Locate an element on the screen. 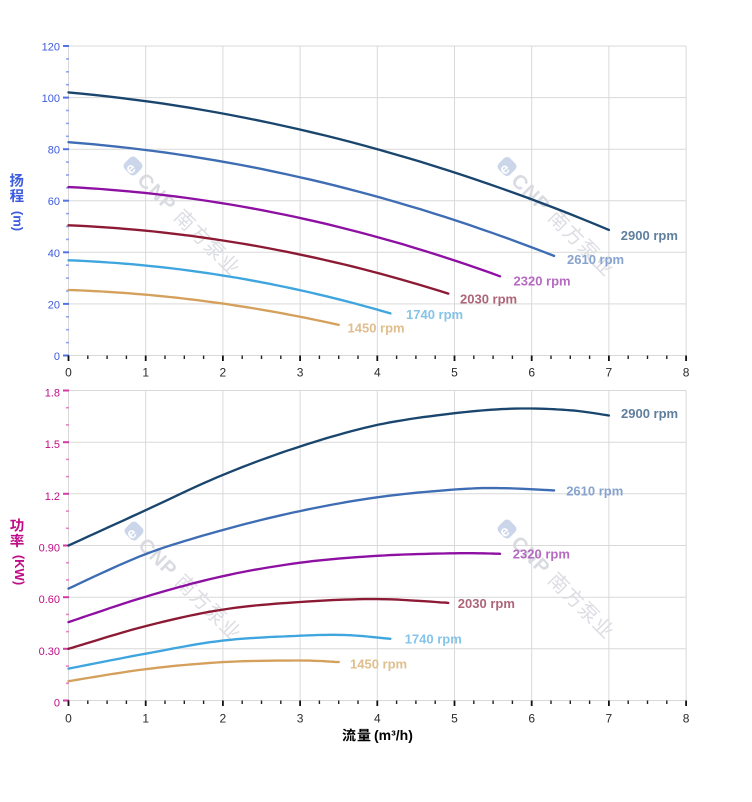 The height and width of the screenshot is (802, 752). svg-text: 1.8 is located at coordinates (52, 394).